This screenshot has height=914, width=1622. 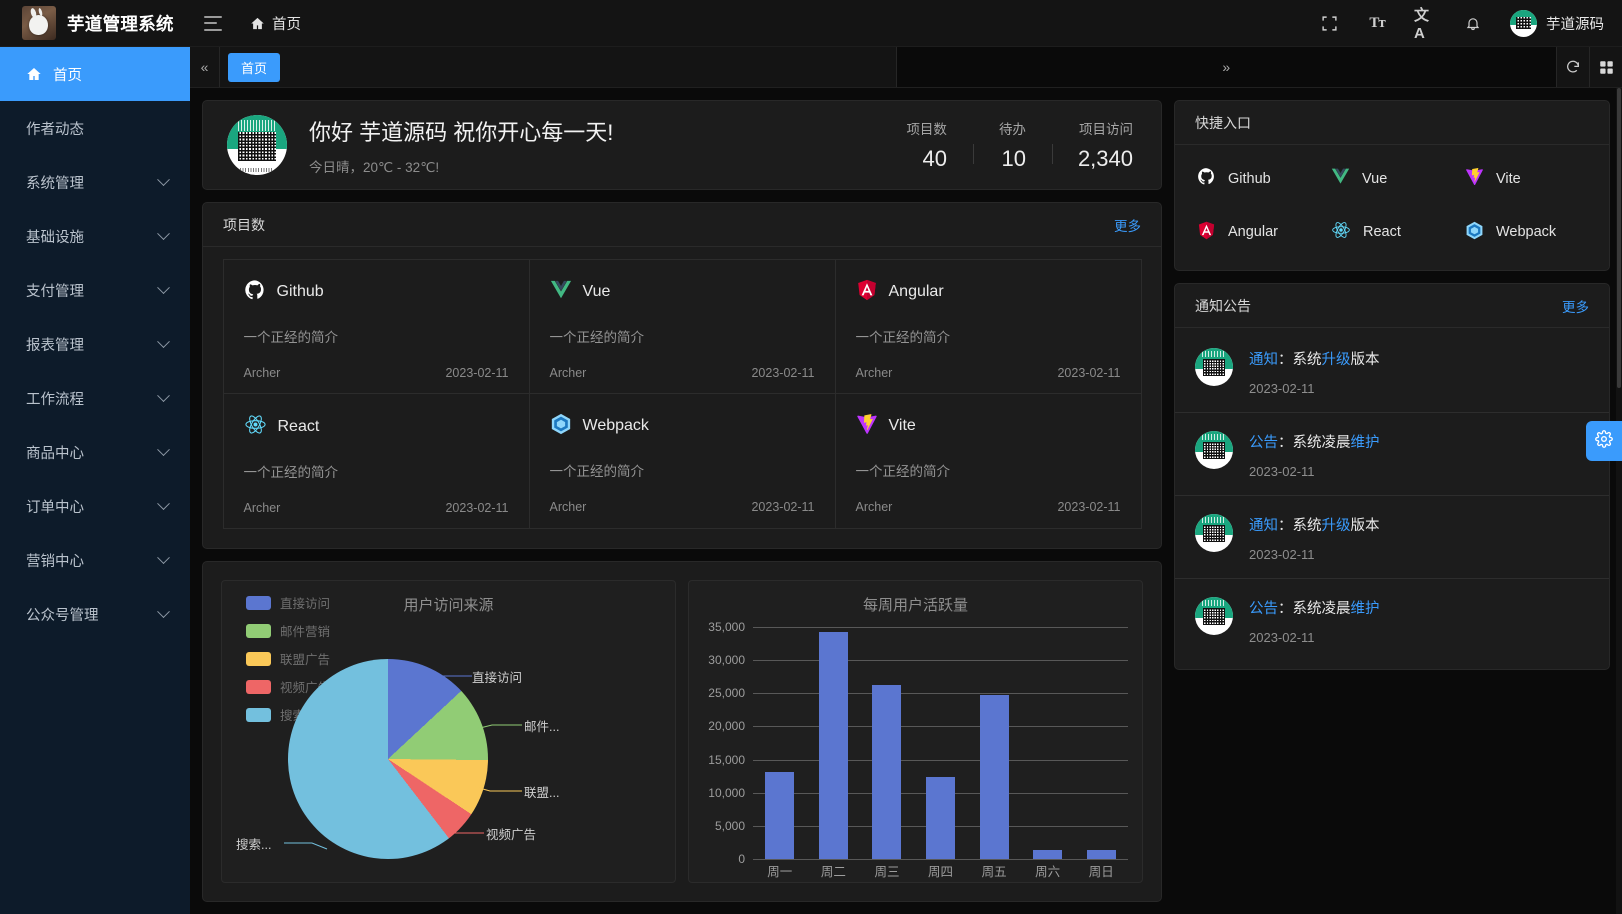 I want to click on sidebar-item-home: 首页, so click(x=95, y=74).